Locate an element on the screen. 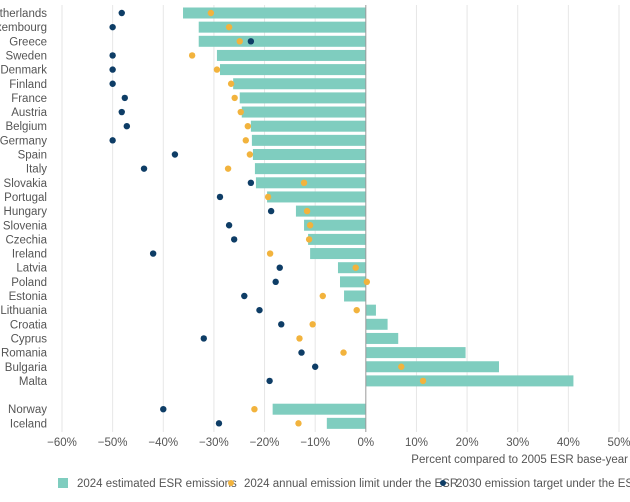  category-label: Lithuania is located at coordinates (23, 311).